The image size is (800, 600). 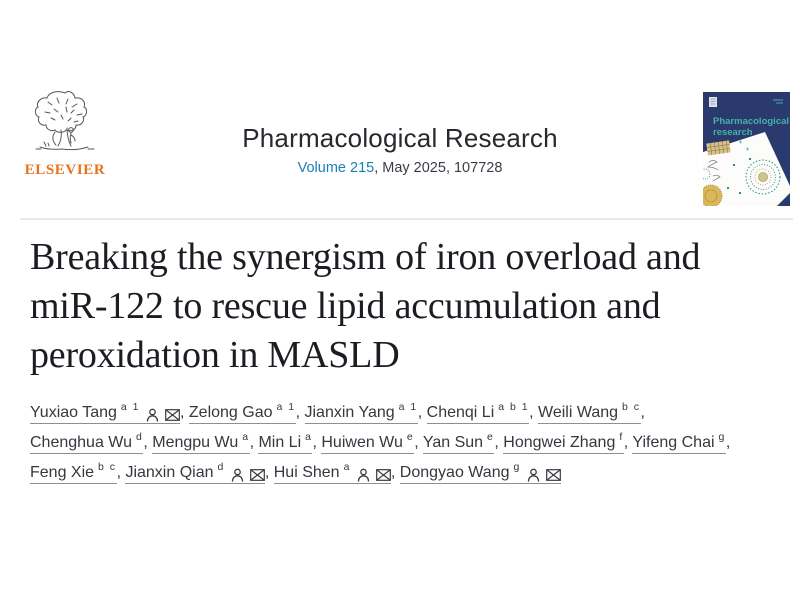 I want to click on volume-issue-link: Volume 215, so click(x=336, y=168).